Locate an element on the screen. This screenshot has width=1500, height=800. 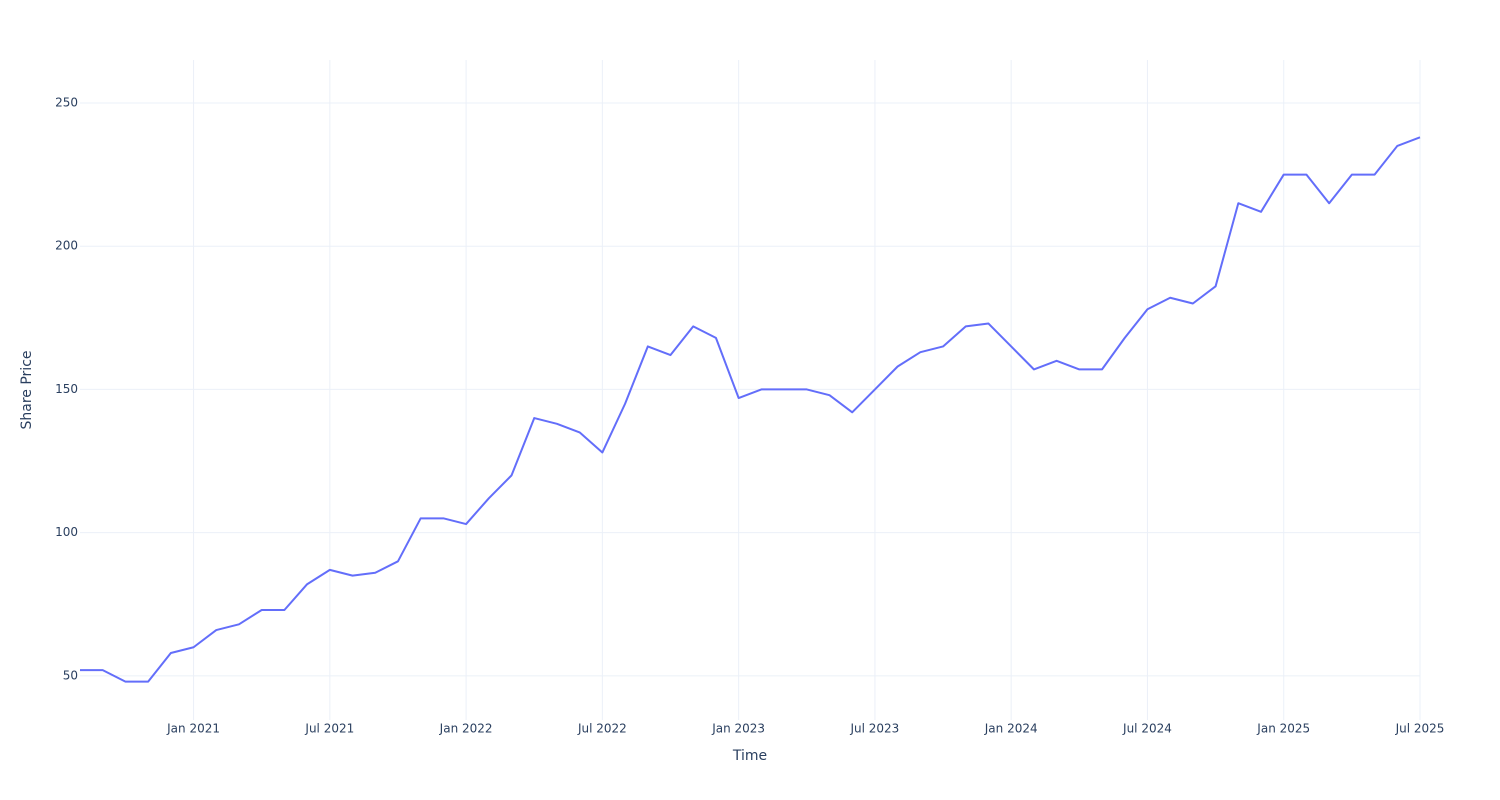
x-tick-label: Jan 2023 is located at coordinates (738, 729).